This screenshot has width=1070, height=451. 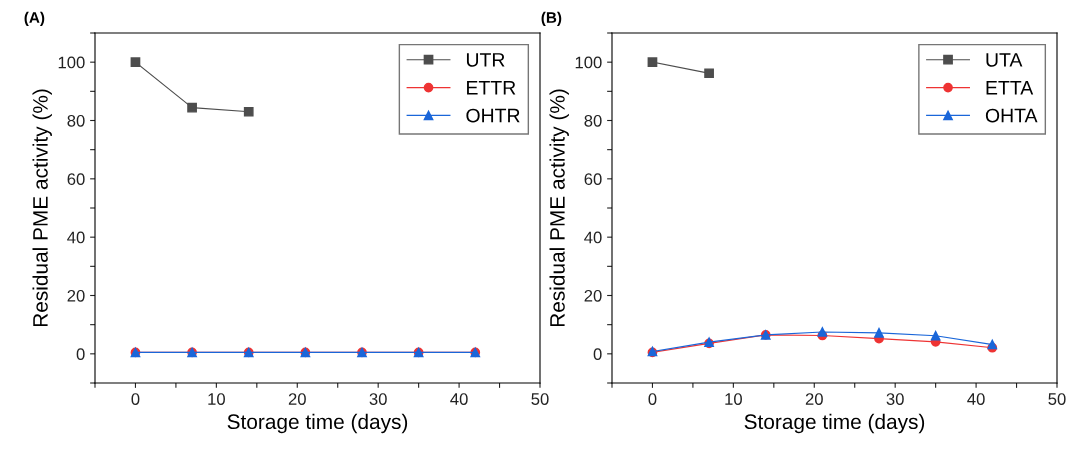 I want to click on legend-label: UTR, so click(x=485, y=60).